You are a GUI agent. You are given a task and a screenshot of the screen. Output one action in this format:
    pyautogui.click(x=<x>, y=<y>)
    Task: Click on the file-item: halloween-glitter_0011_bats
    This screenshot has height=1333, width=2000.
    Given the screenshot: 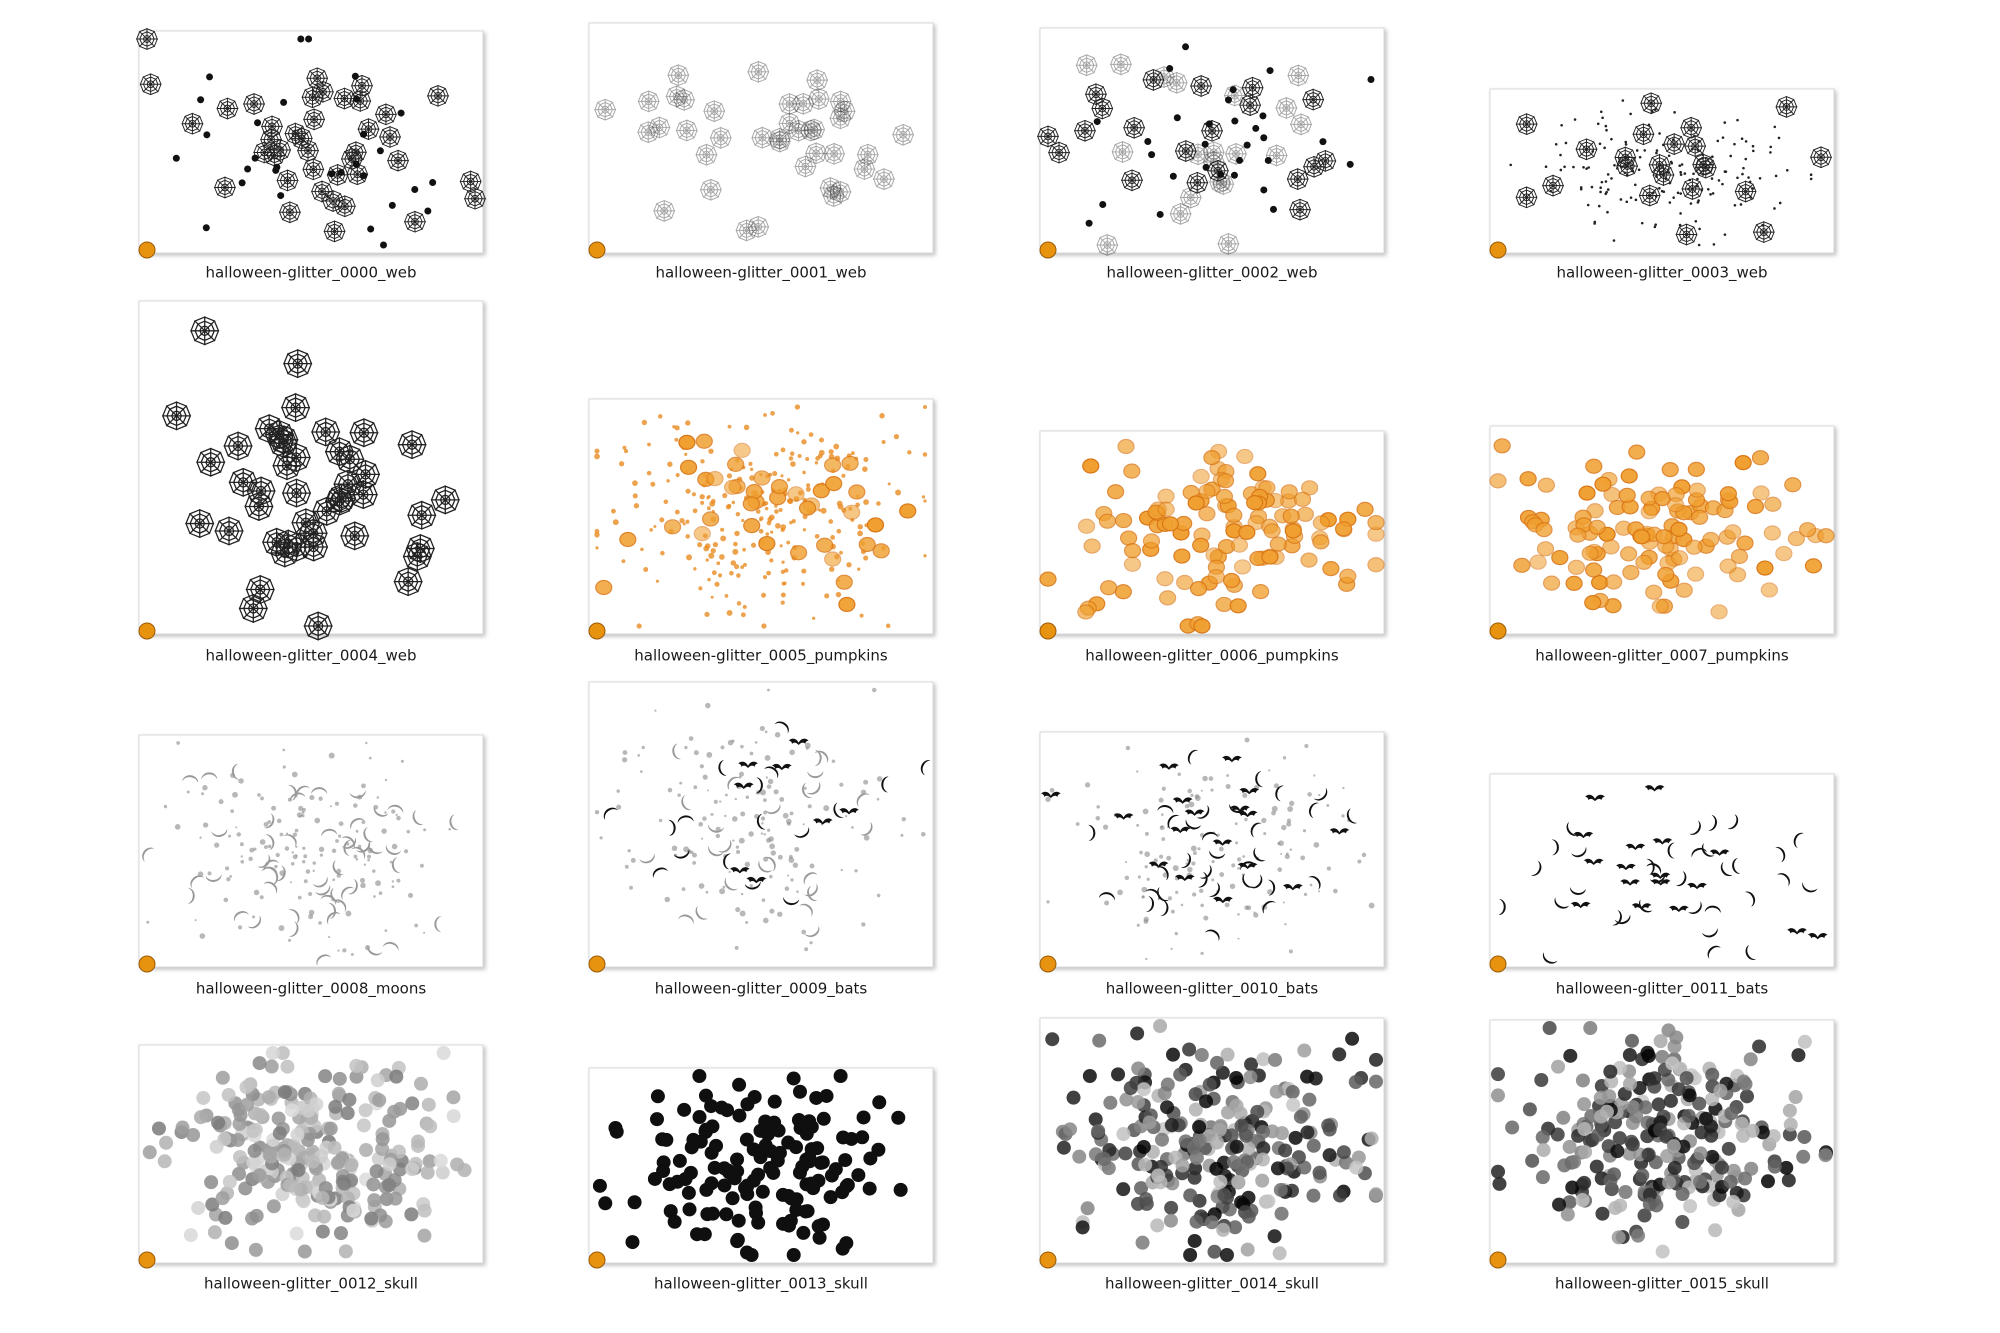 What is the action you would take?
    pyautogui.click(x=1662, y=886)
    